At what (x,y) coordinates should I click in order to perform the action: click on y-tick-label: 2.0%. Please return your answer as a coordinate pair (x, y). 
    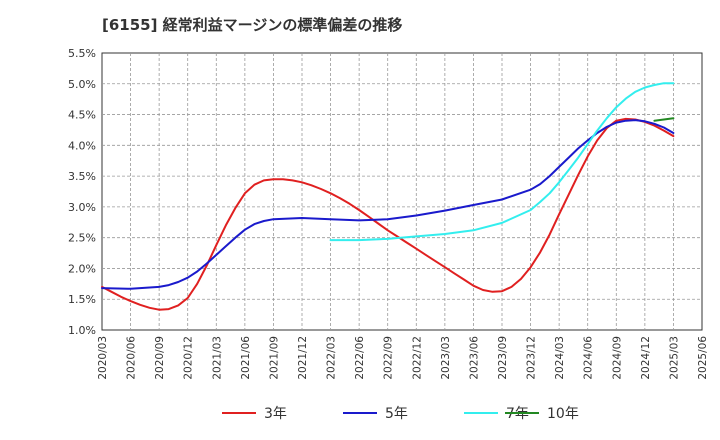
    Looking at the image, I should click on (82, 268).